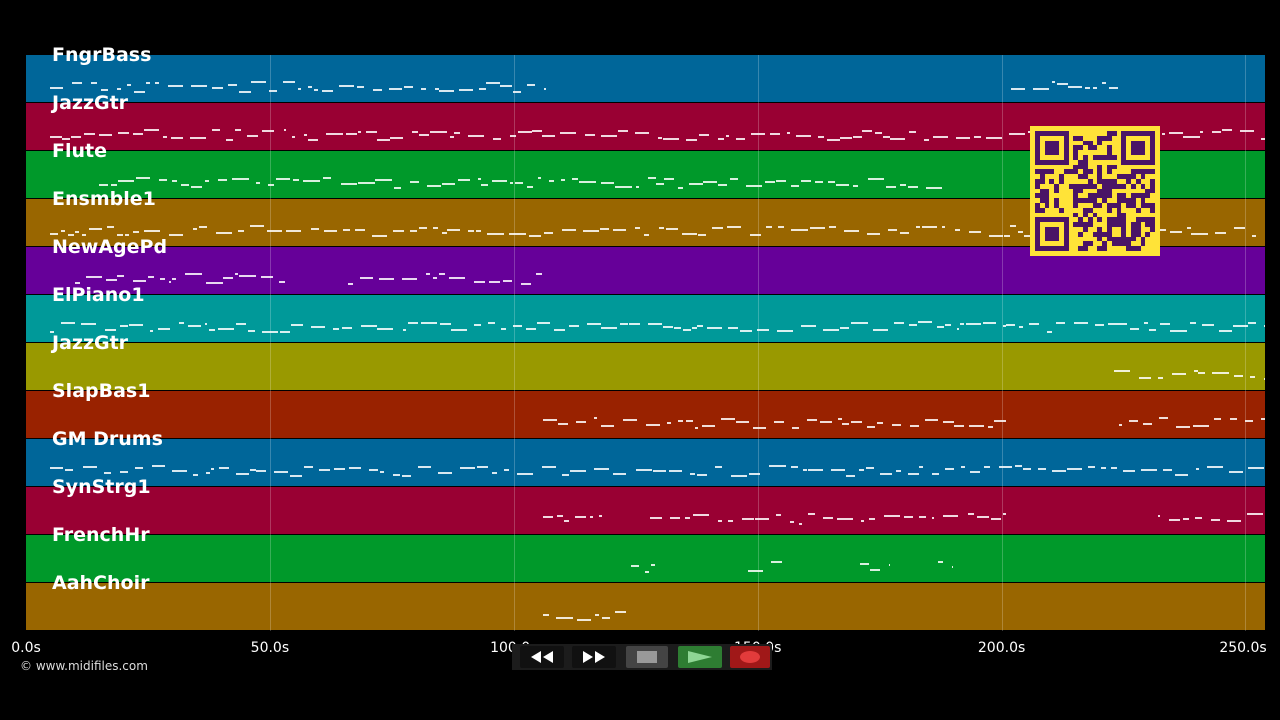 This screenshot has width=1280, height=720. Describe the element at coordinates (647, 657) in the screenshot. I see `stop-button` at that location.